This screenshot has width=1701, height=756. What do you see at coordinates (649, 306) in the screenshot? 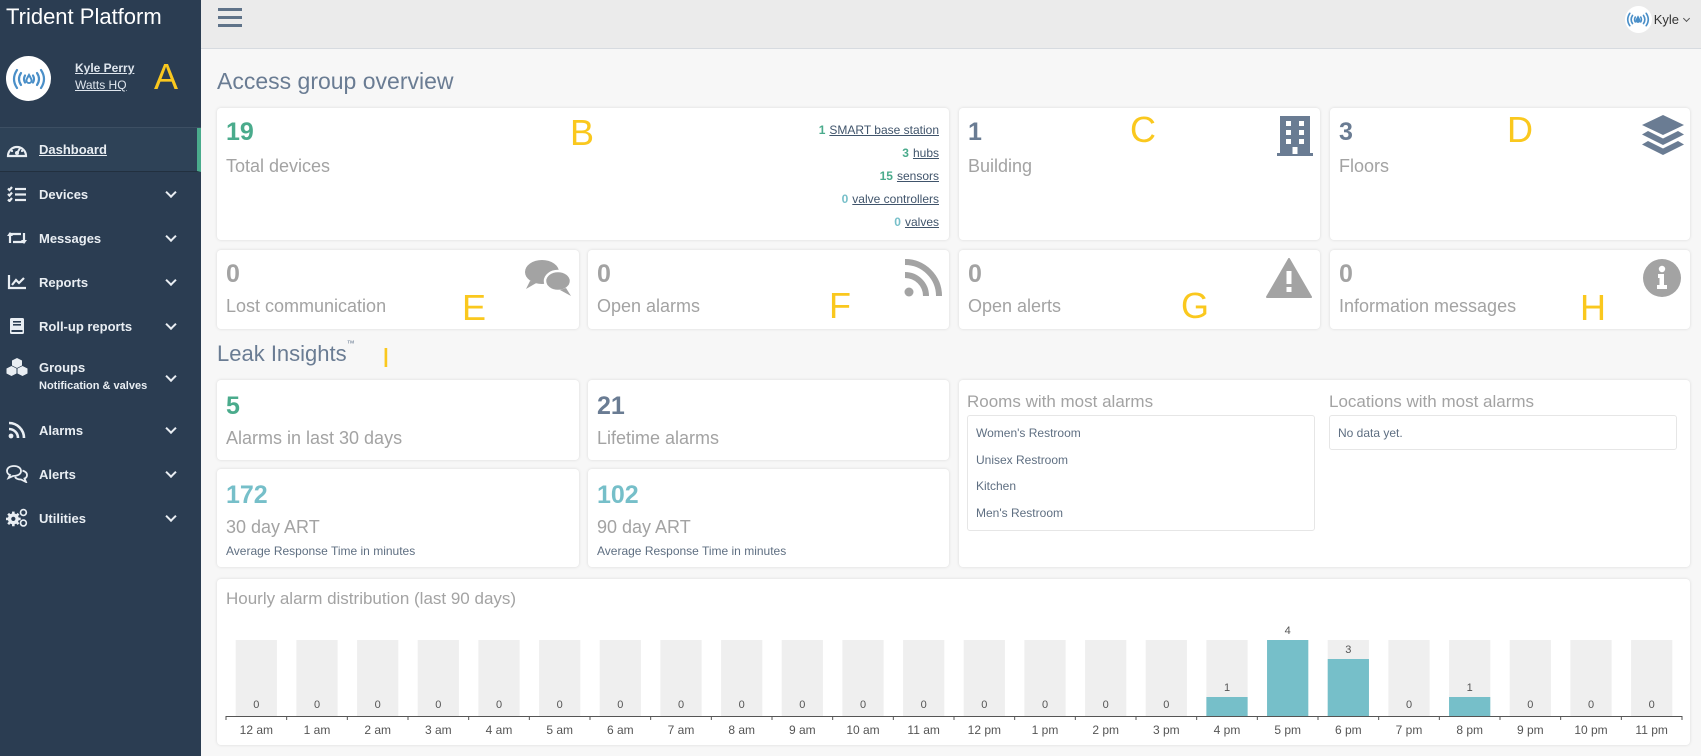
I see `open-alarms-label: Open alarms` at bounding box center [649, 306].